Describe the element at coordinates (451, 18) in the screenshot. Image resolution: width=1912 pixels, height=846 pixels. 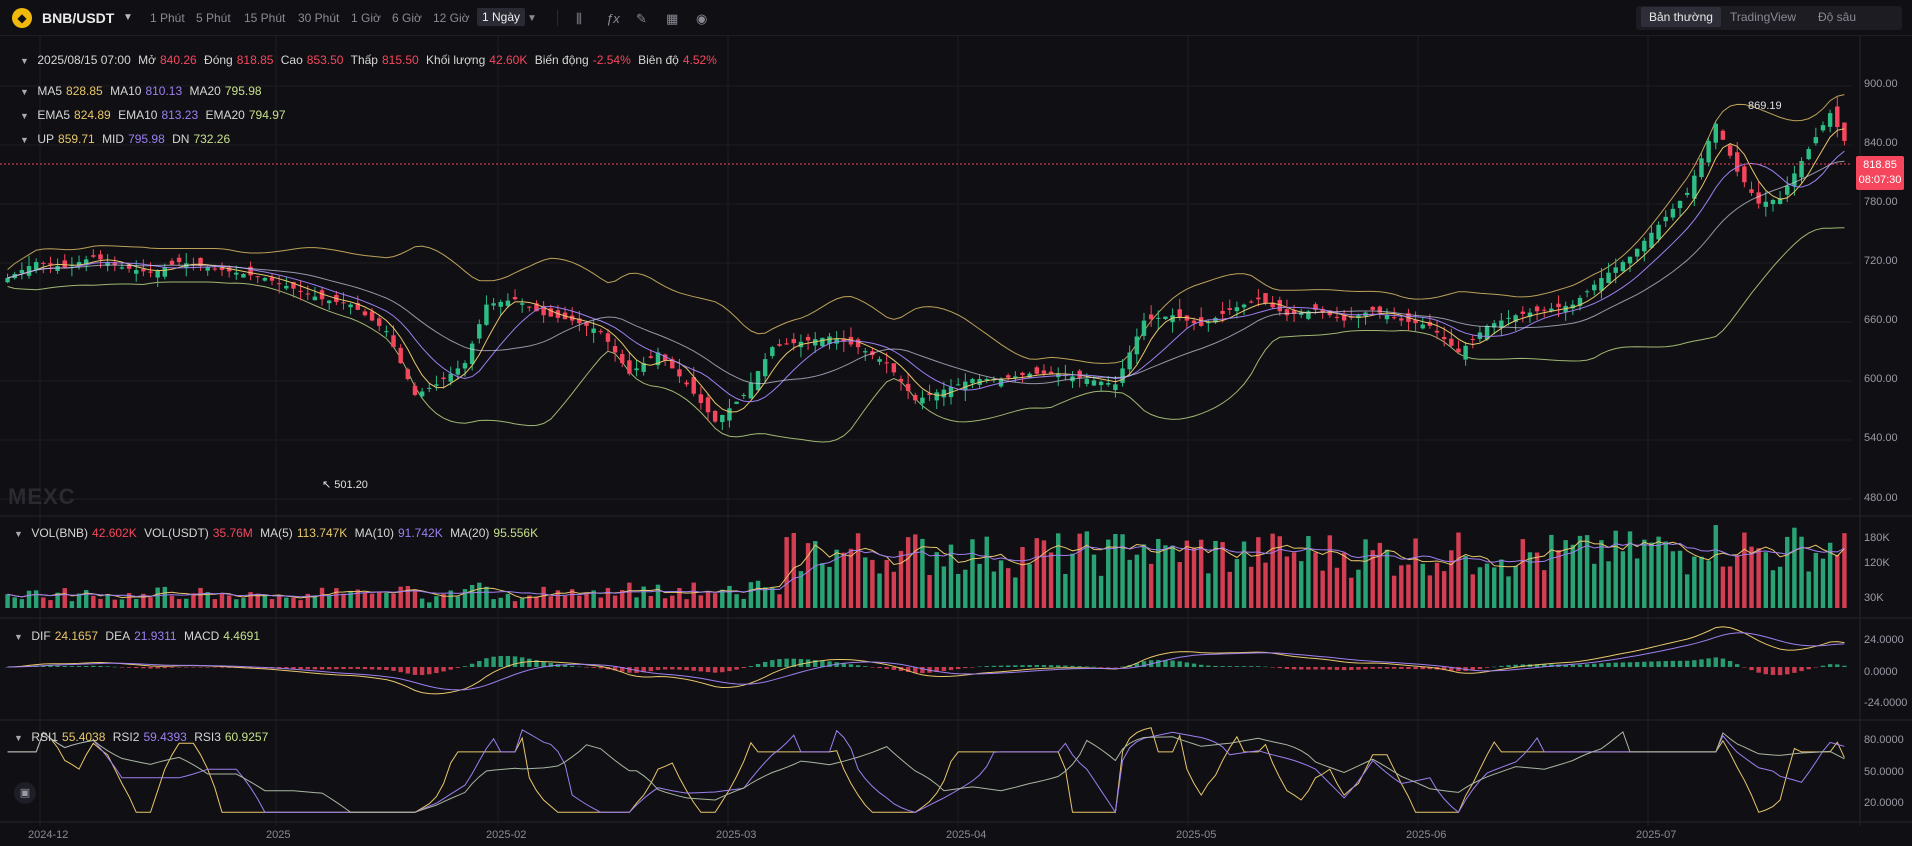
I see `tf-12h: 12 Giờ` at that location.